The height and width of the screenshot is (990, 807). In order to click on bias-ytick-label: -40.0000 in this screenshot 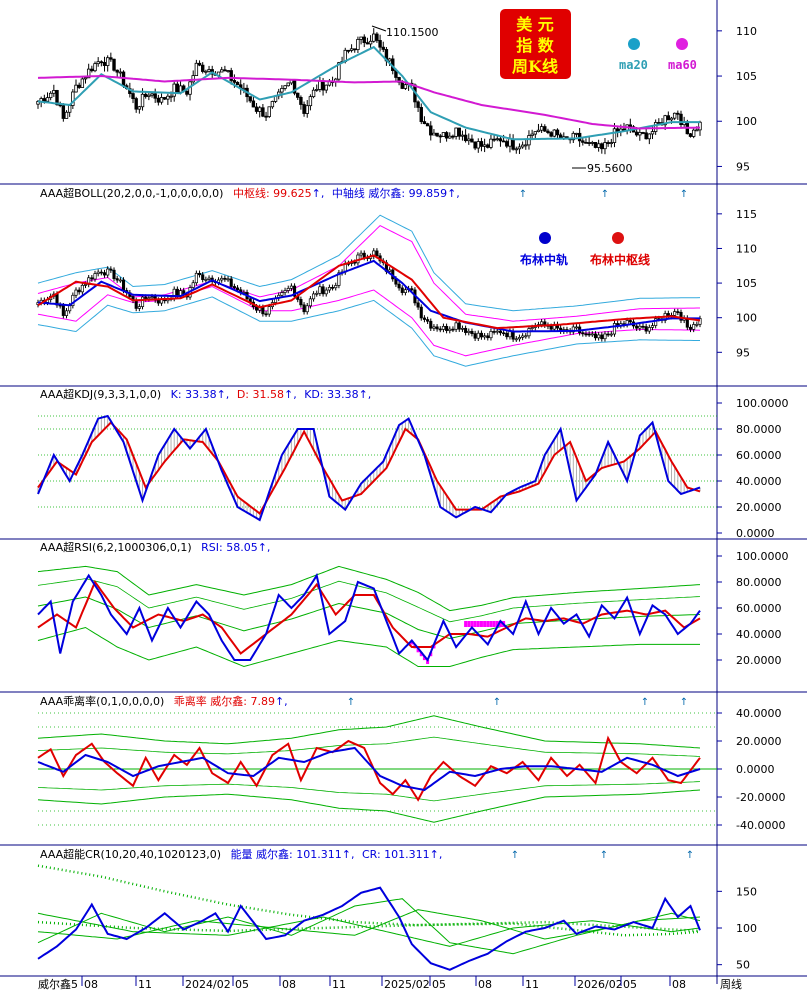, I will do `click(760, 825)`.